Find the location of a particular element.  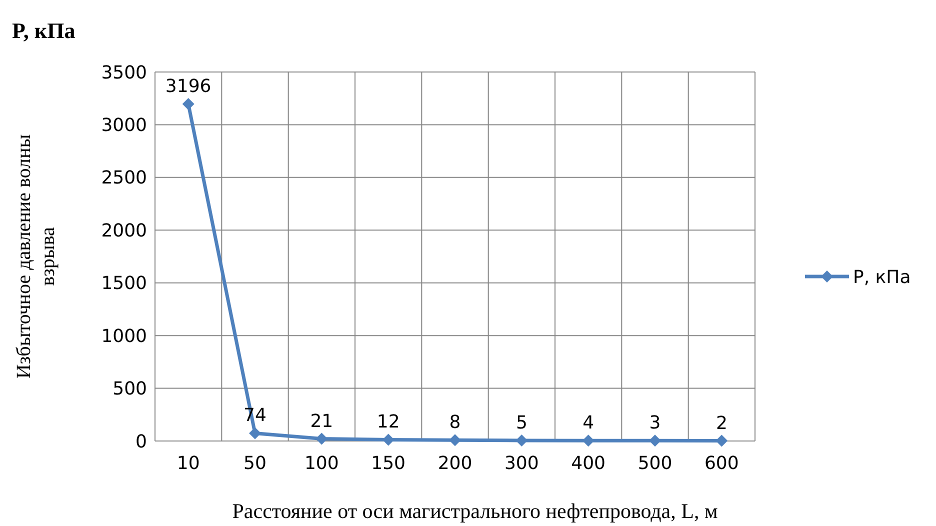

data-label: 21 is located at coordinates (322, 421).